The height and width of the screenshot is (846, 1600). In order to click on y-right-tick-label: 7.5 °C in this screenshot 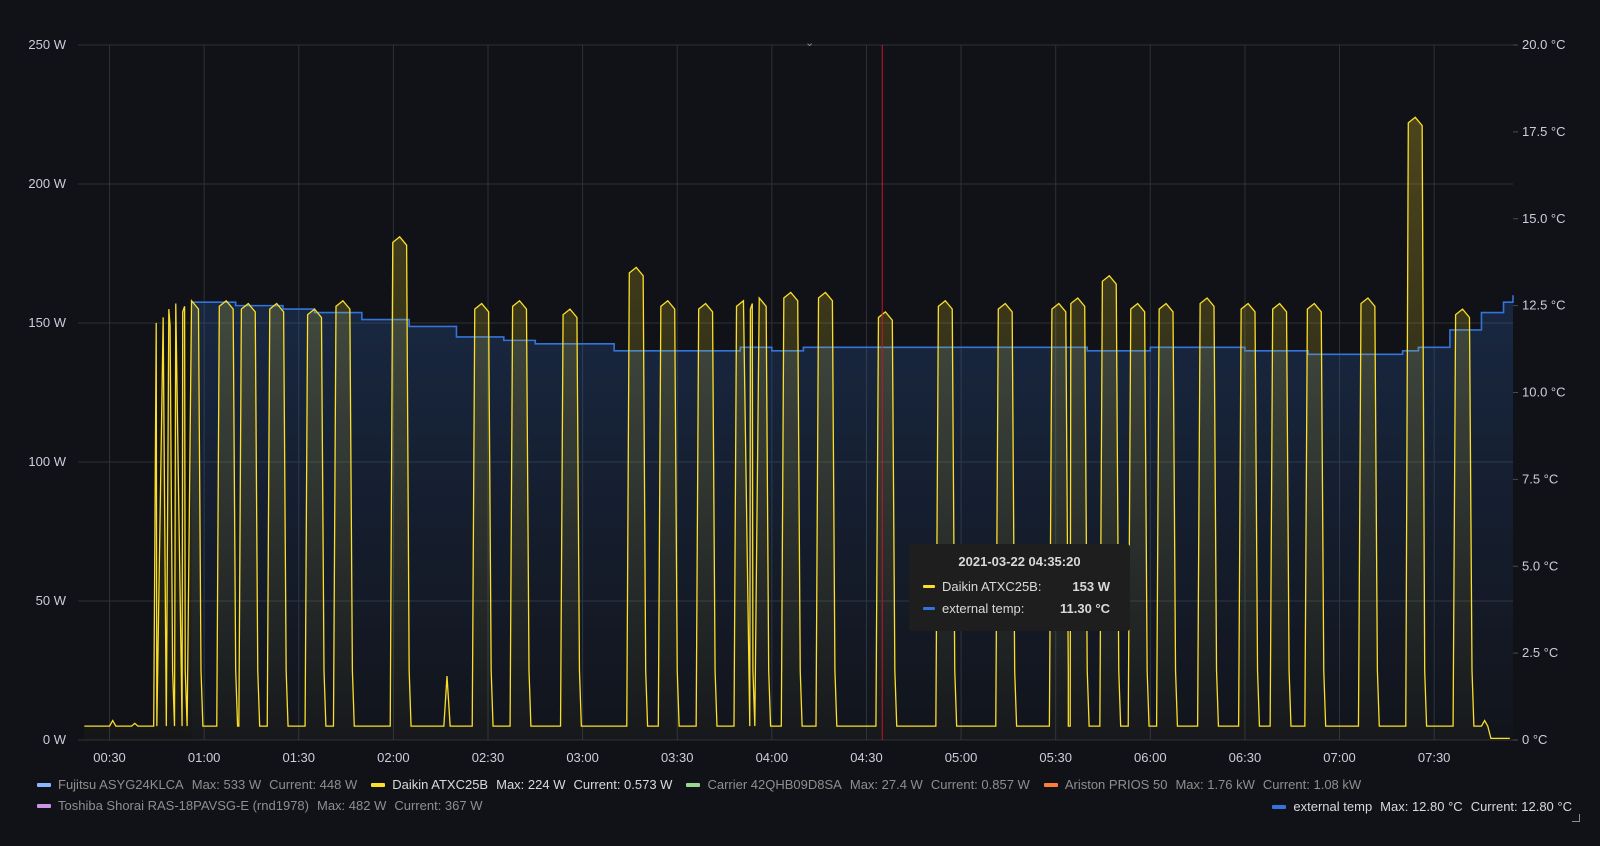, I will do `click(1540, 478)`.